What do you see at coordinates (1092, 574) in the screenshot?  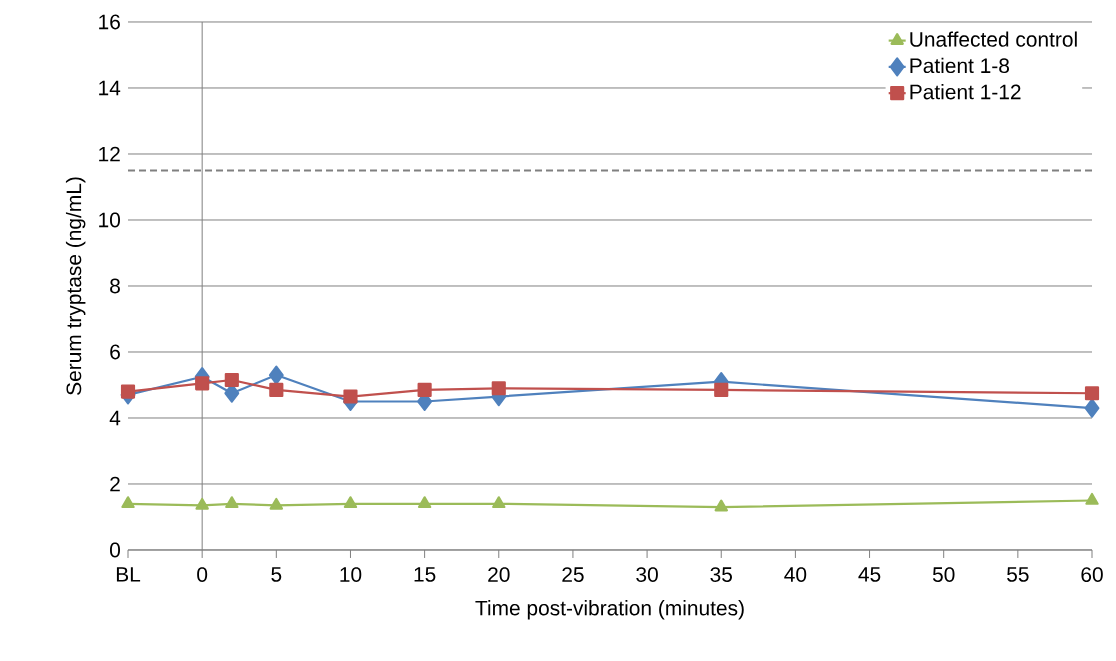 I see `x-tick-label: 60` at bounding box center [1092, 574].